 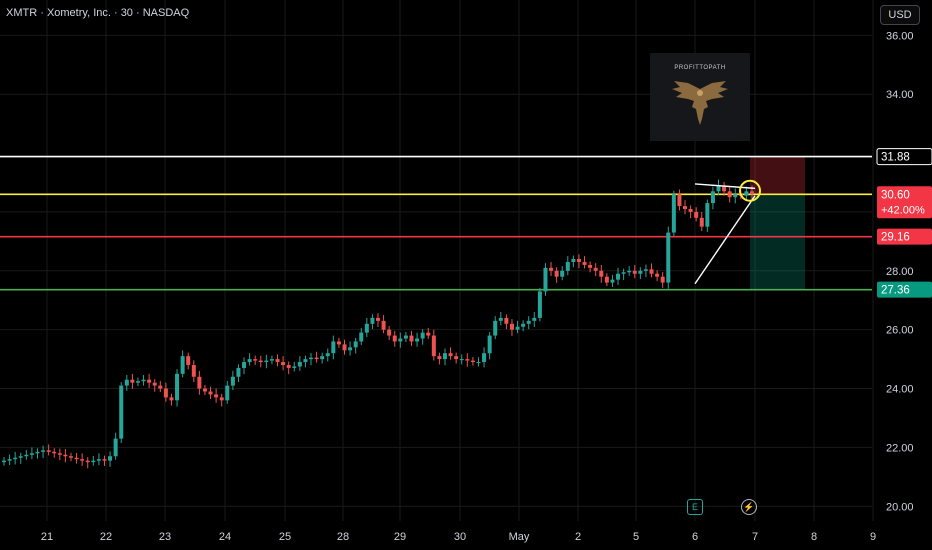 I want to click on resistance-price-tag, so click(x=904, y=157).